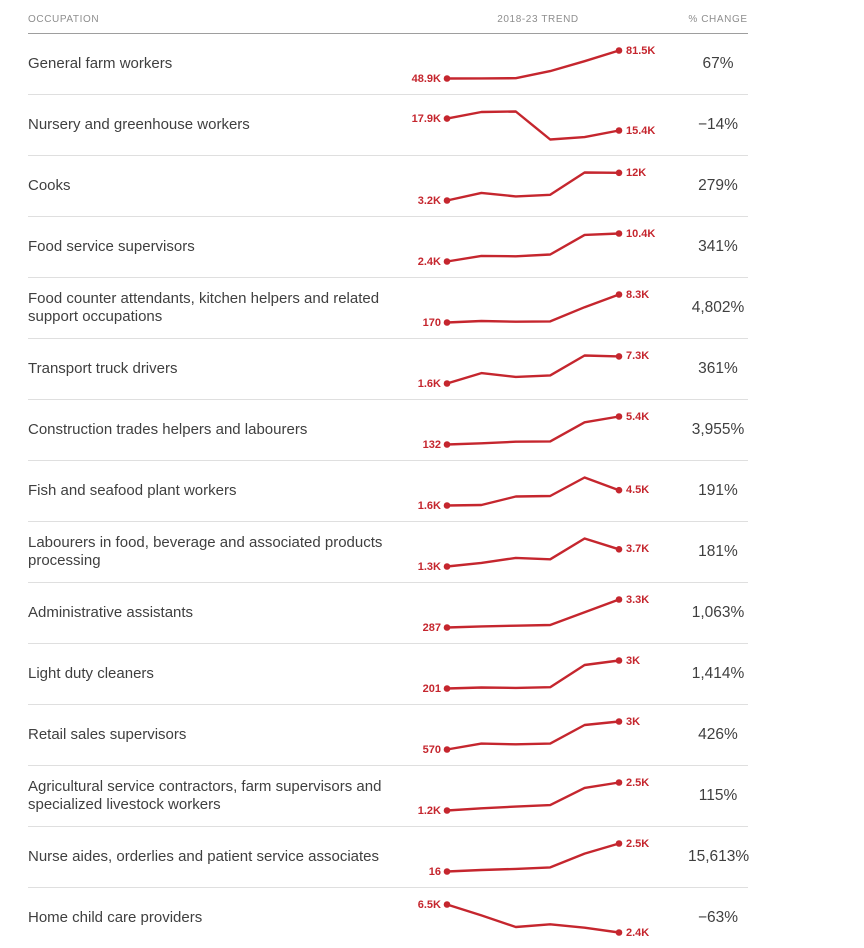  Describe the element at coordinates (115, 917) in the screenshot. I see `occupation-label: Home child care providers` at that location.